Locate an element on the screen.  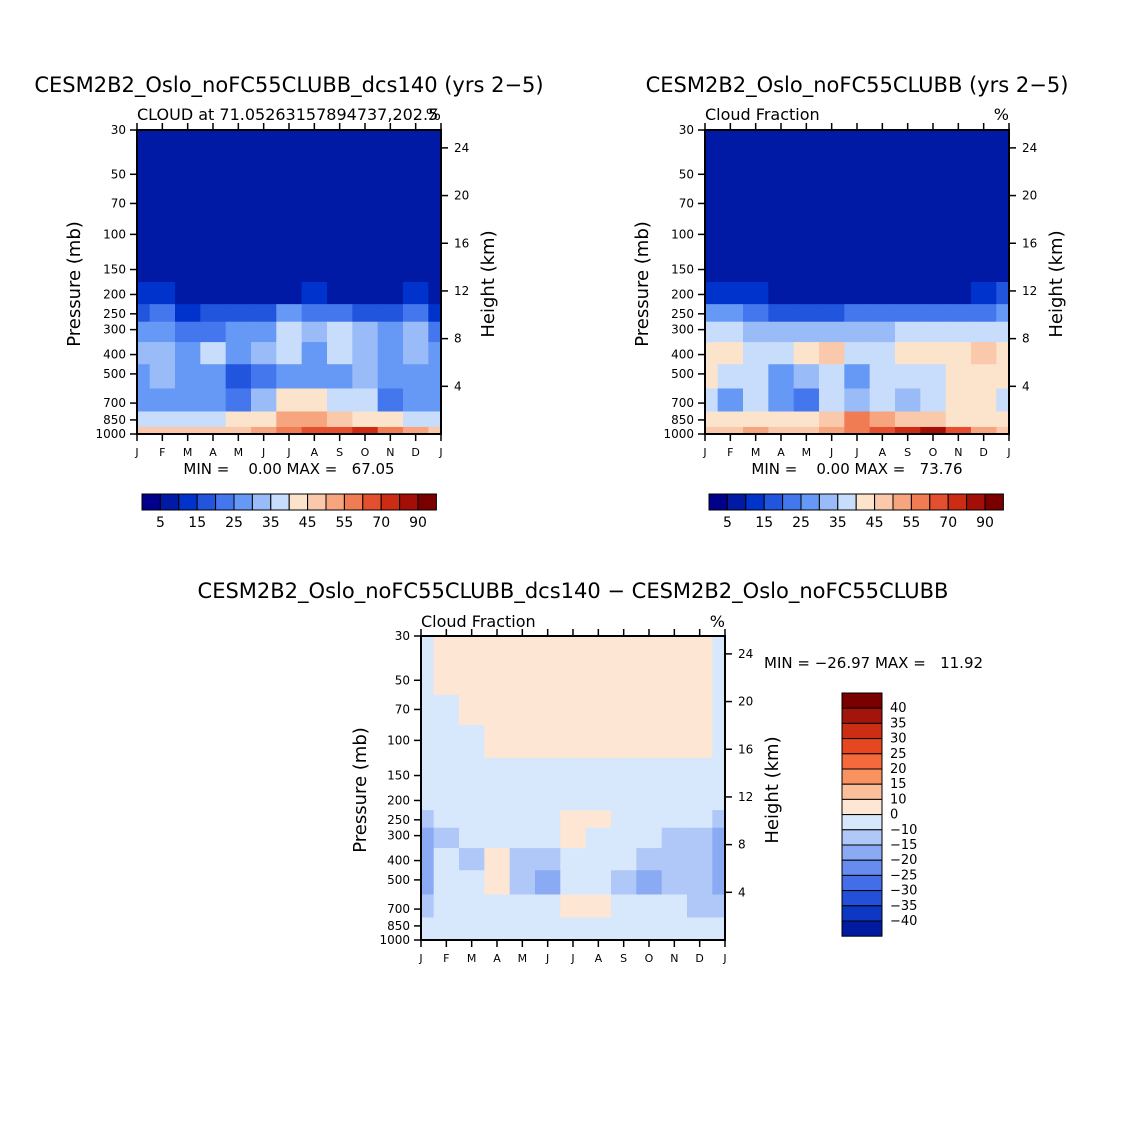
panel-top-left-ylabel-right: Height (km) is located at coordinates (488, 283).